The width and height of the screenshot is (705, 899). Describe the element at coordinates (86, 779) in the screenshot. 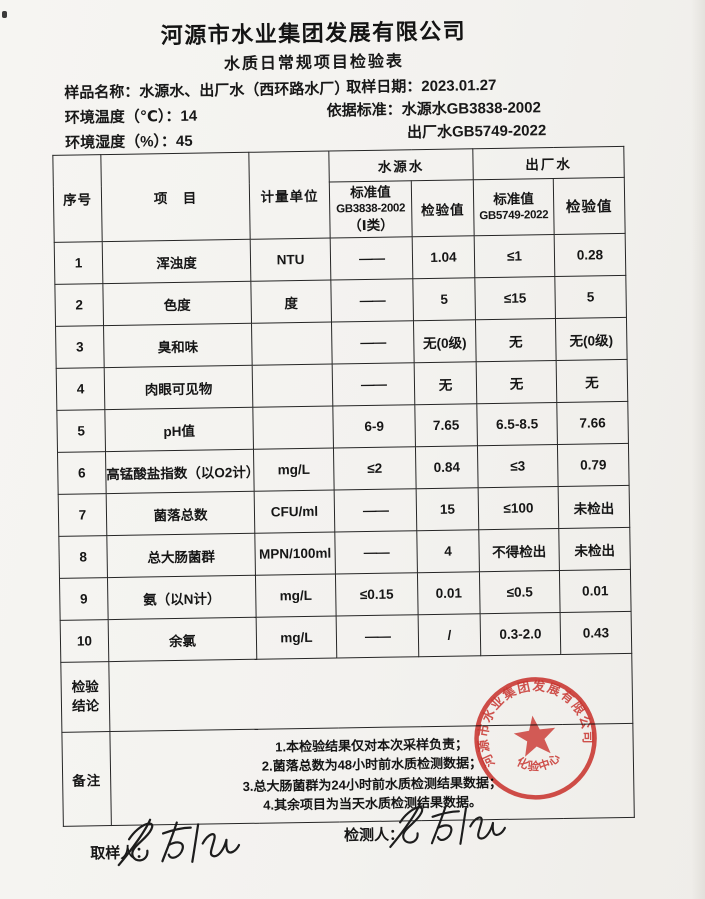

I see `remarks-label: 备注` at that location.